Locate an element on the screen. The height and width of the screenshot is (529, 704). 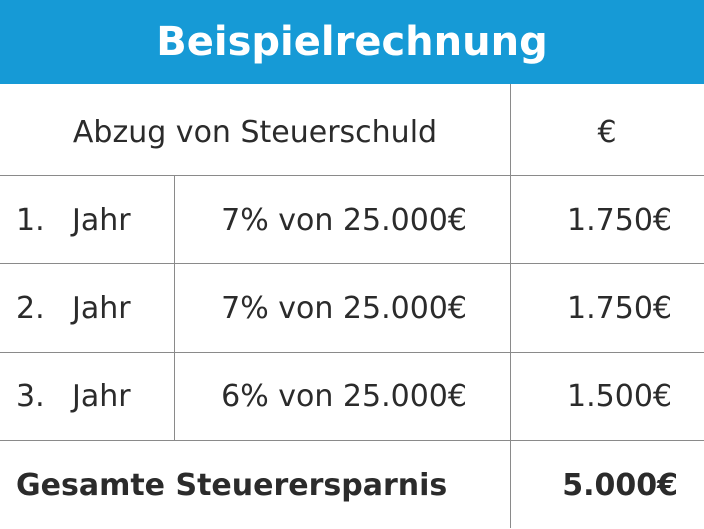
title: Beispielrechnung is located at coordinates (352, 42).